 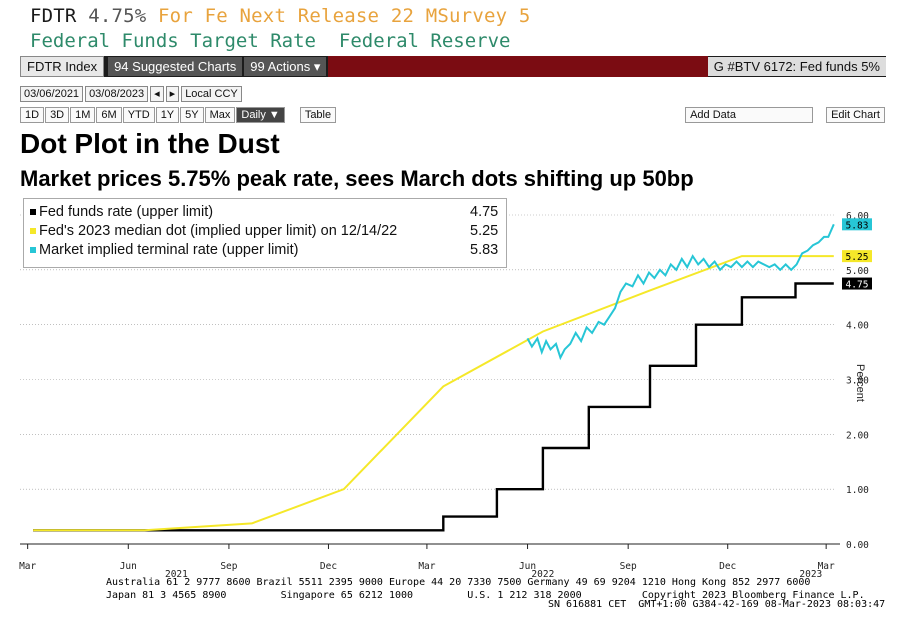 I want to click on legend-value: 4.75, so click(x=484, y=212).